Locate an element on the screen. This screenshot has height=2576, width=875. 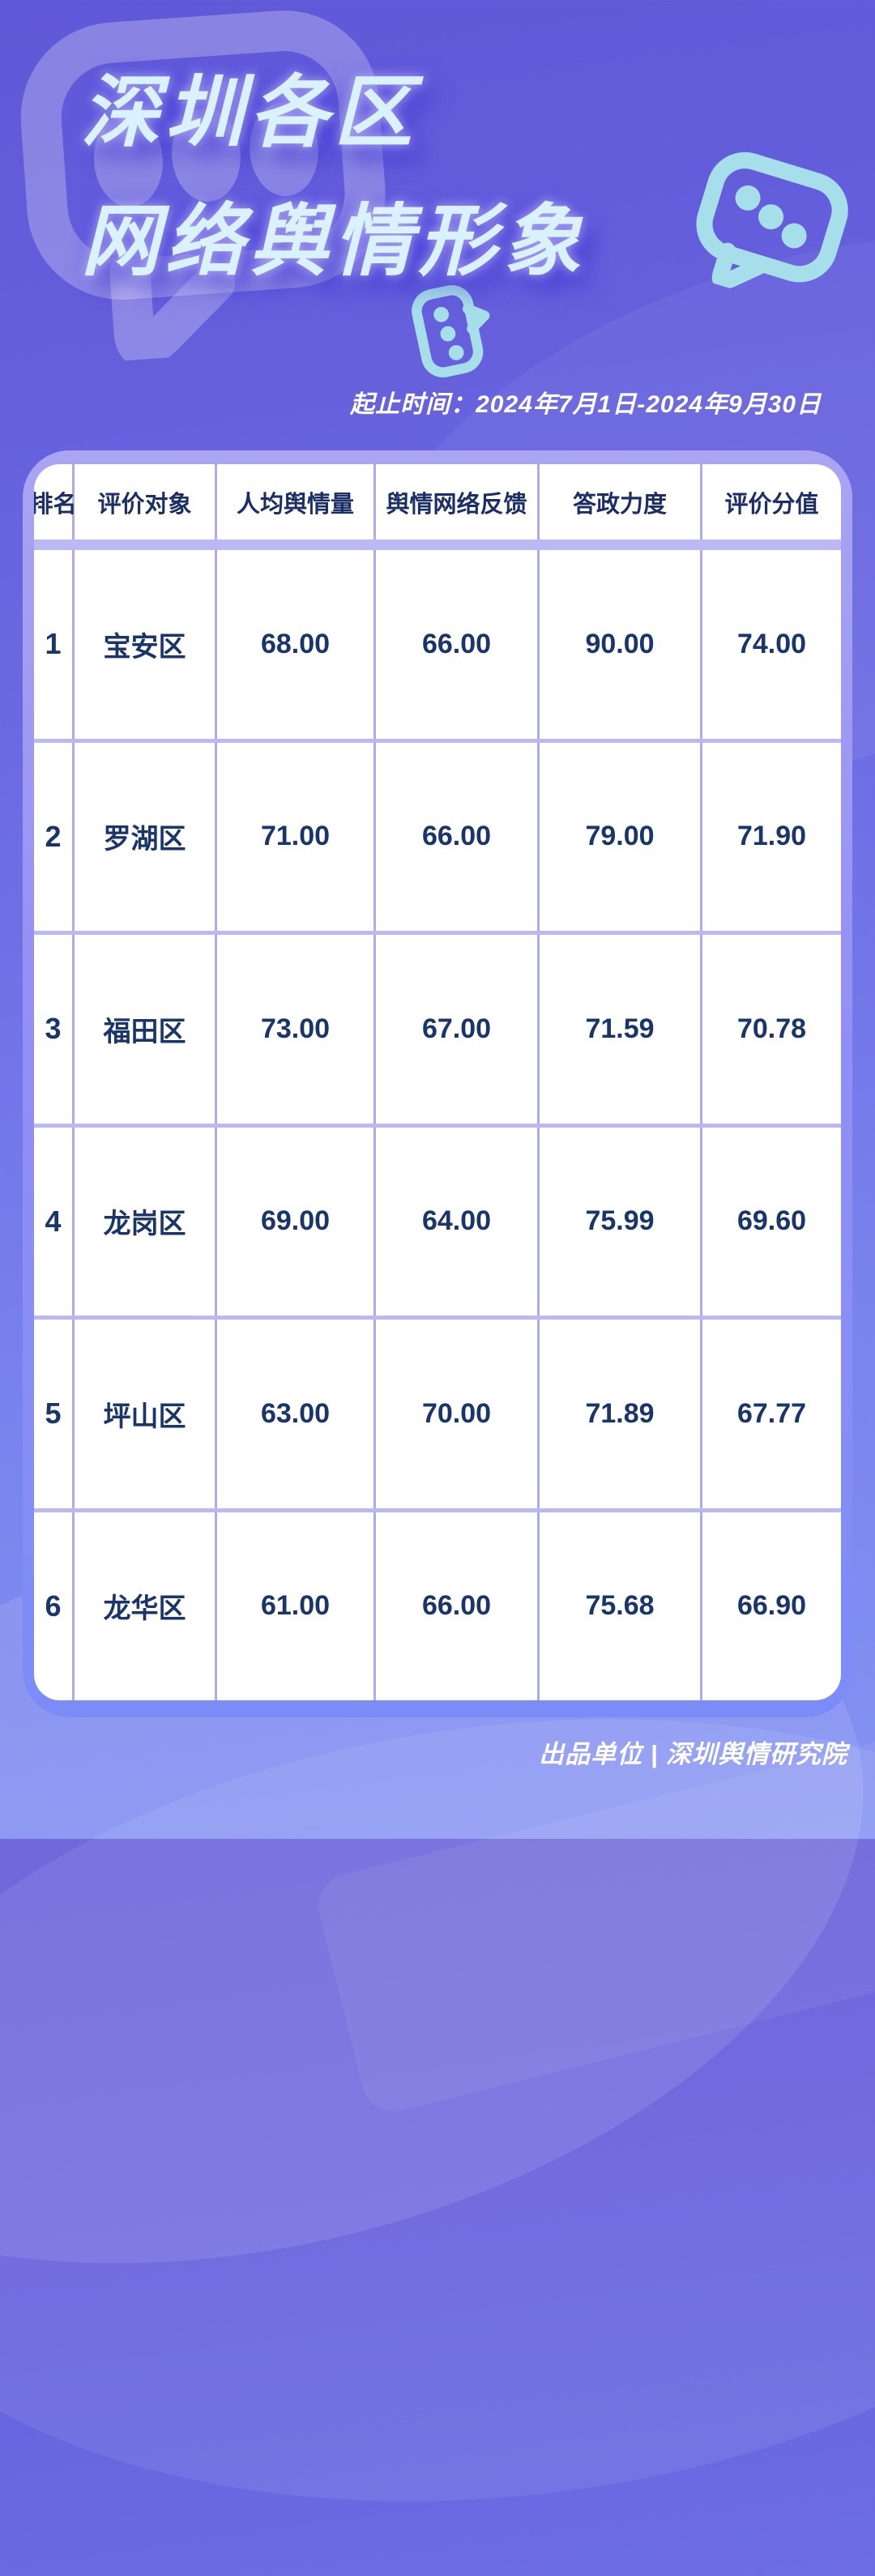
value-cell: 67.00 is located at coordinates (458, 1029).